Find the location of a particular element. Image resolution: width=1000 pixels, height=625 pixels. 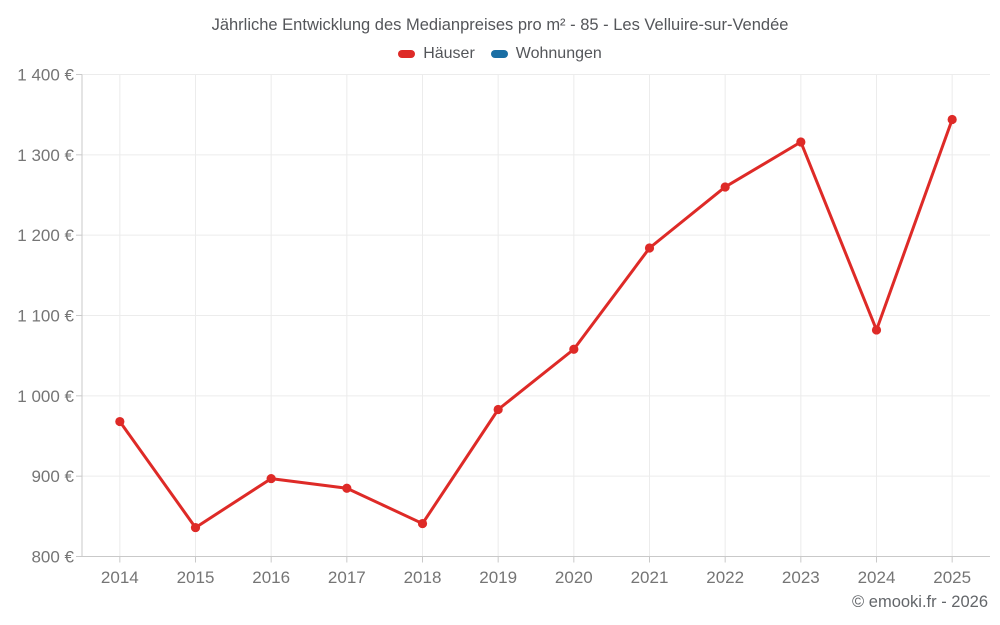

x-axis-label: 2016 is located at coordinates (271, 577).